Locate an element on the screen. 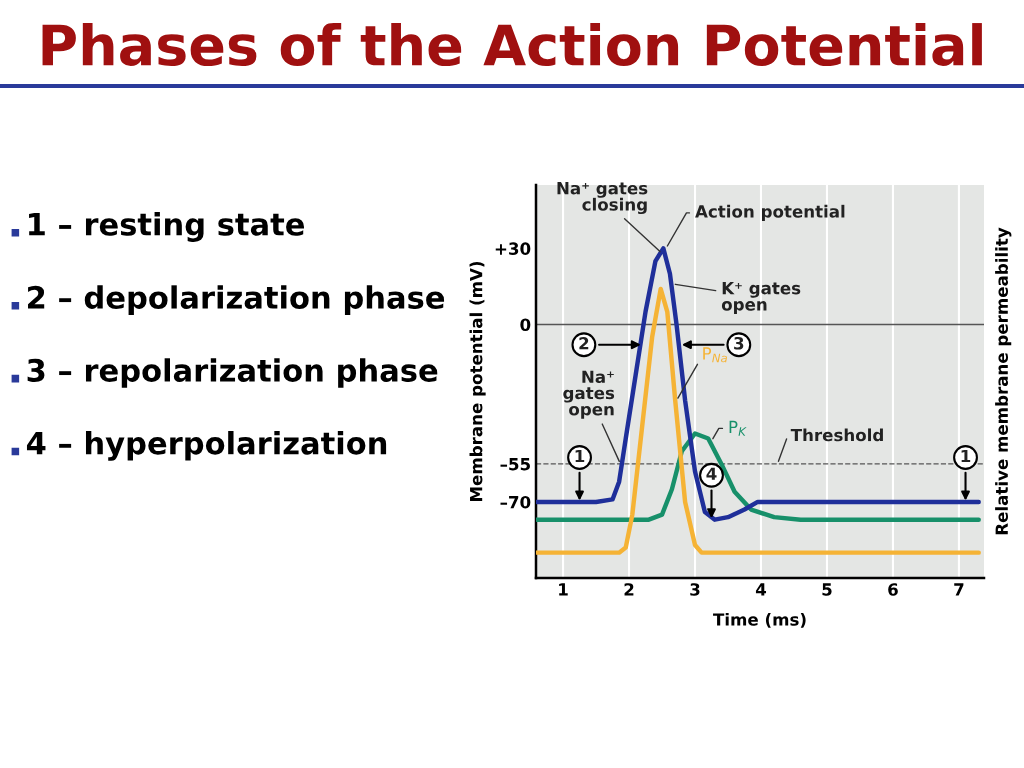 The image size is (1024, 768). series-label: P$_{Na}$ is located at coordinates (715, 355).